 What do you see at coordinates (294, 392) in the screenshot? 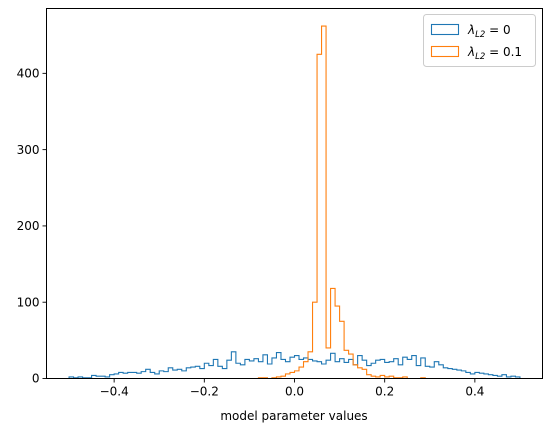
I see `x-tick-label: 0.0` at bounding box center [294, 392].